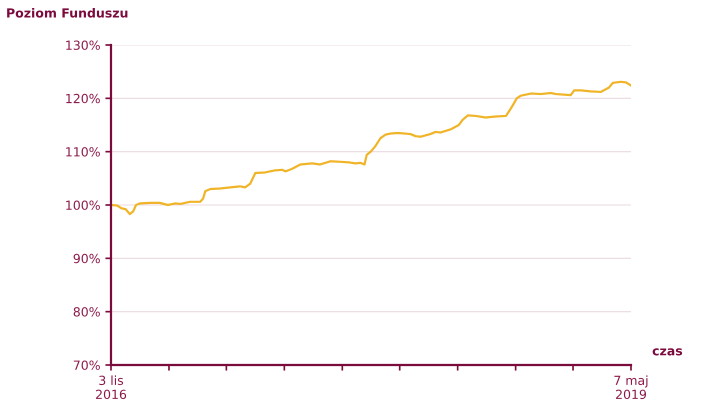 The image size is (724, 402). I want to click on x-tick-label: 3 lis 2016, so click(111, 387).